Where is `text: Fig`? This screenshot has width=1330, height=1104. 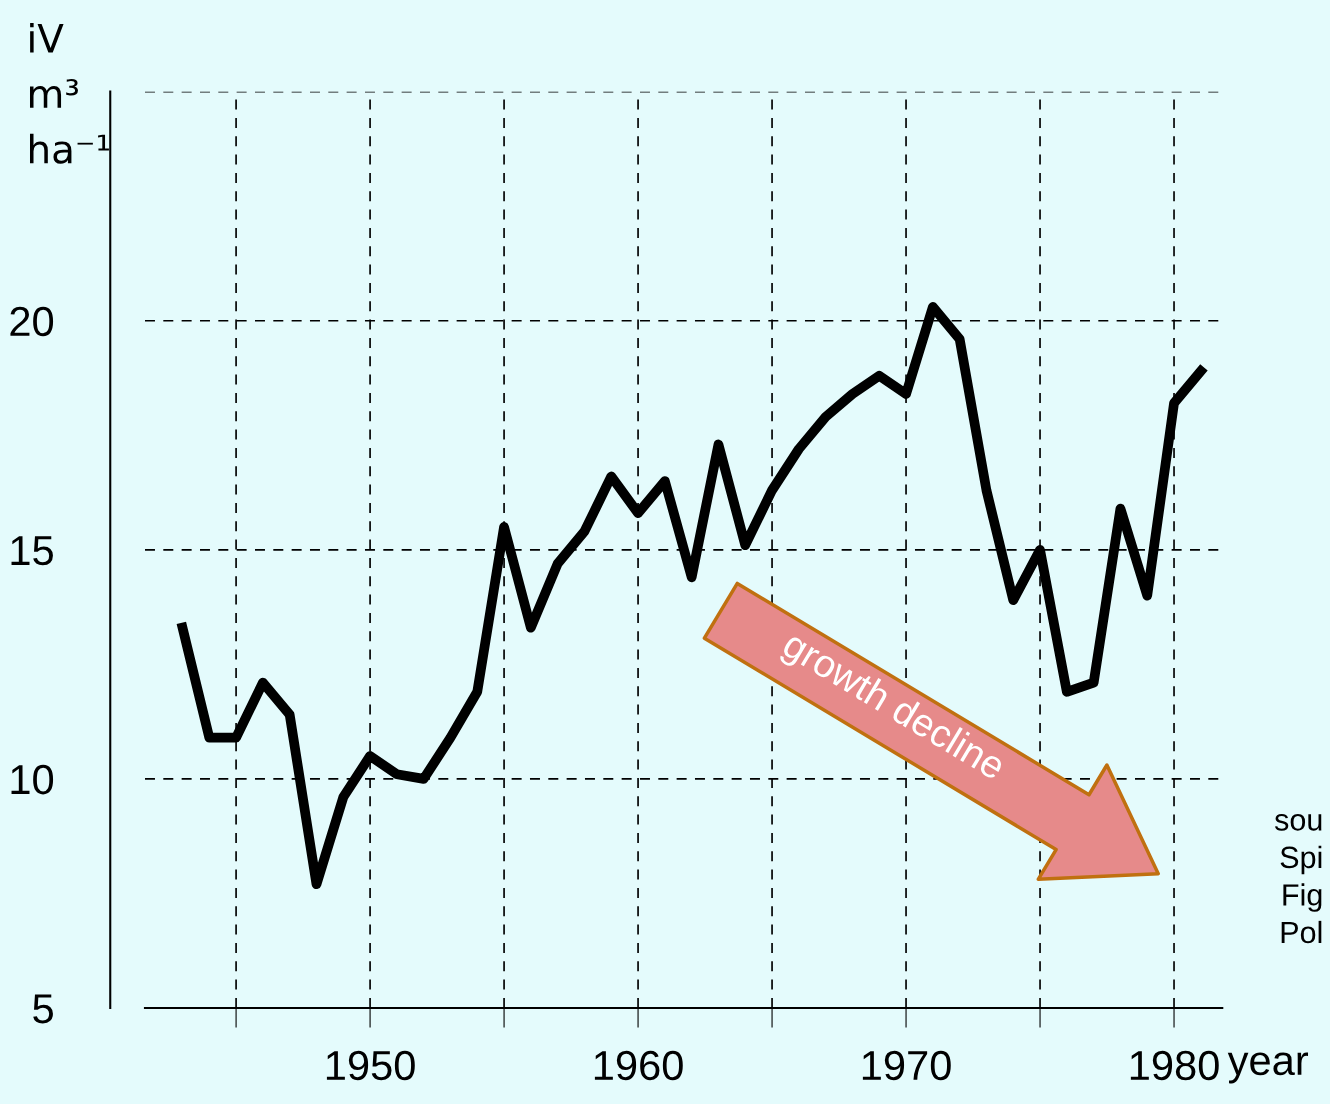
text: Fig is located at coordinates (1302, 897).